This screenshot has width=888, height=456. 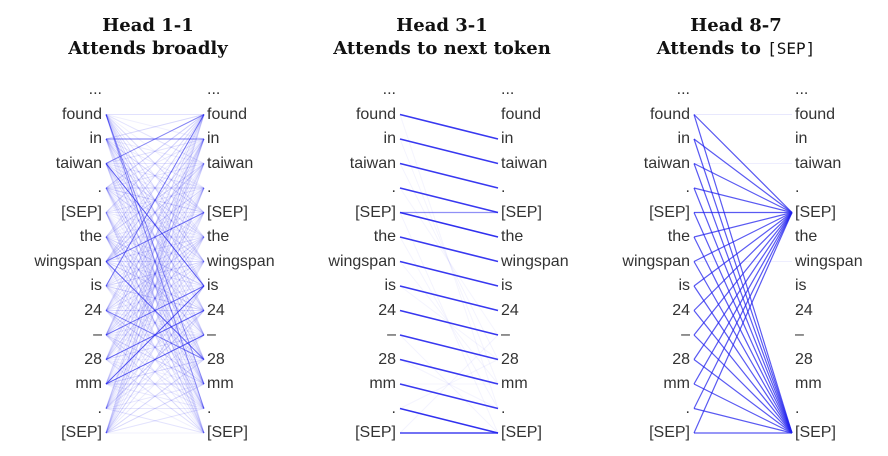 What do you see at coordinates (681, 359) in the screenshot?
I see `left-token: 28` at bounding box center [681, 359].